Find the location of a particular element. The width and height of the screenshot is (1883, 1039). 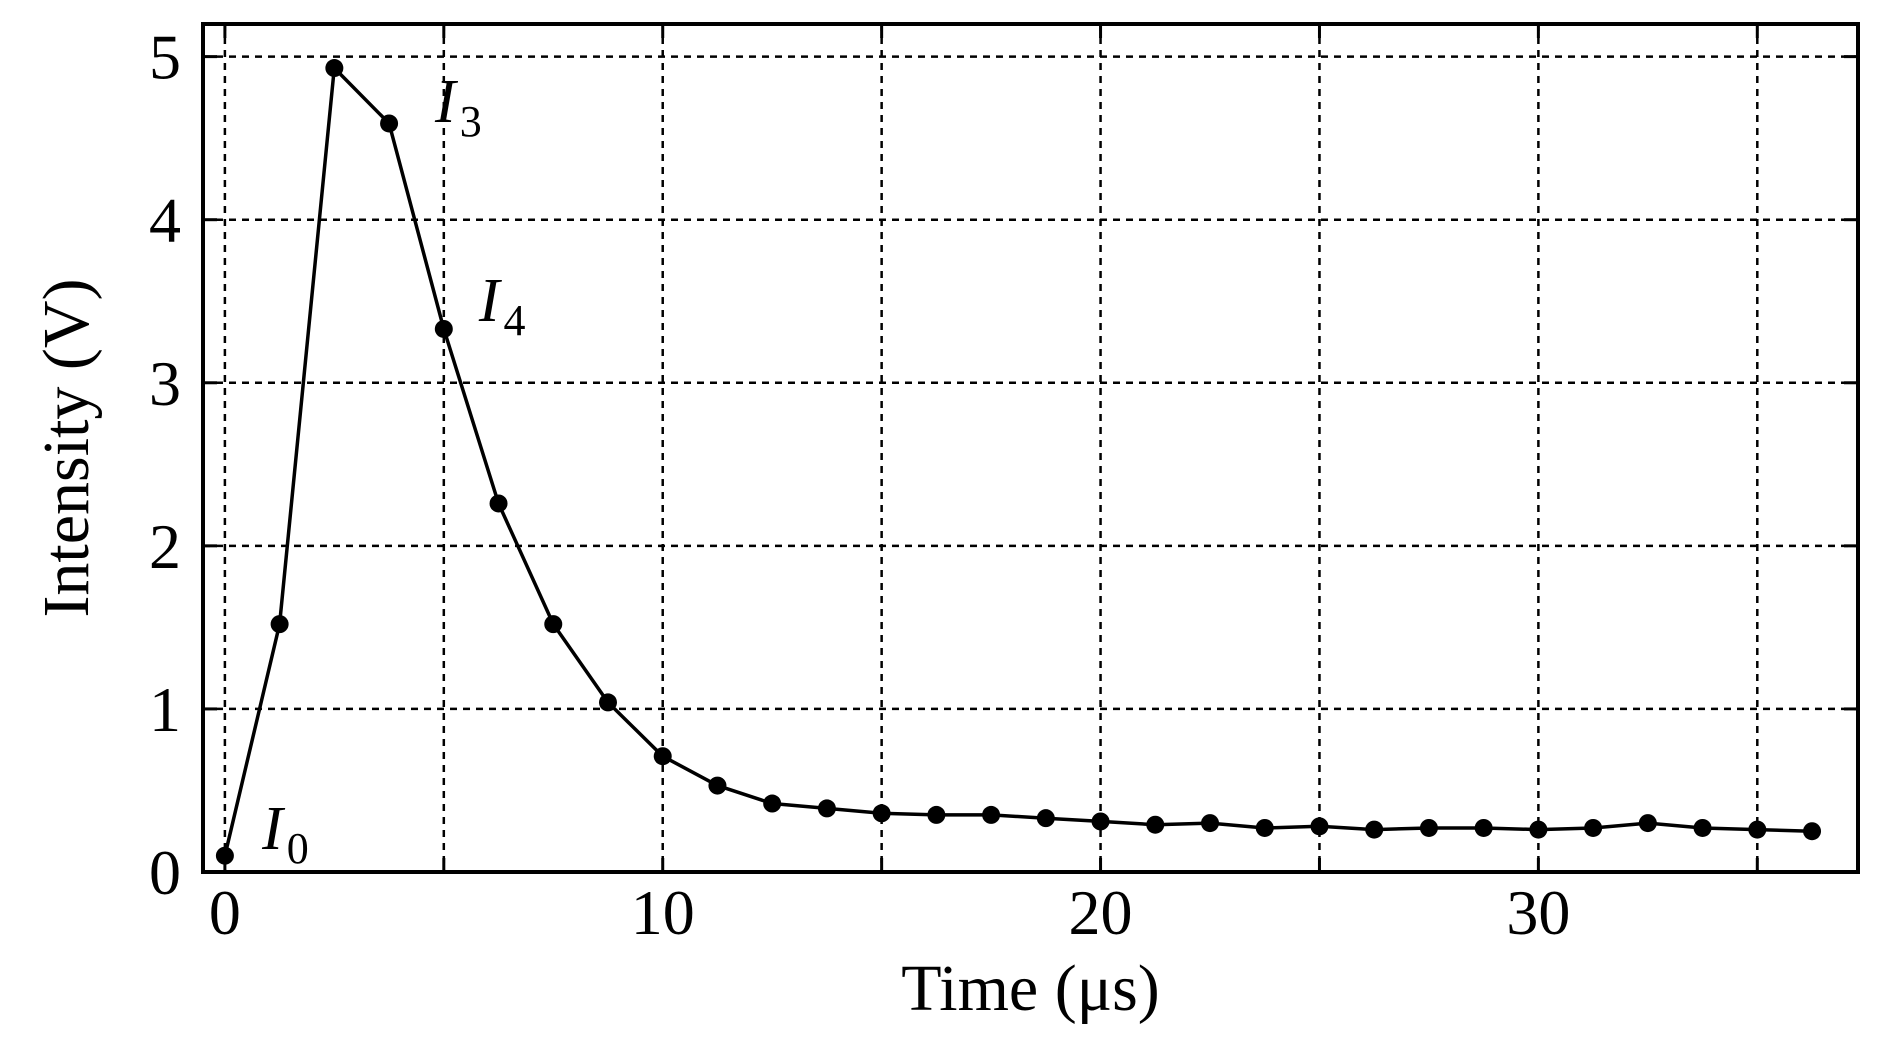

x-tick-label-0: 0 is located at coordinates (225, 912).